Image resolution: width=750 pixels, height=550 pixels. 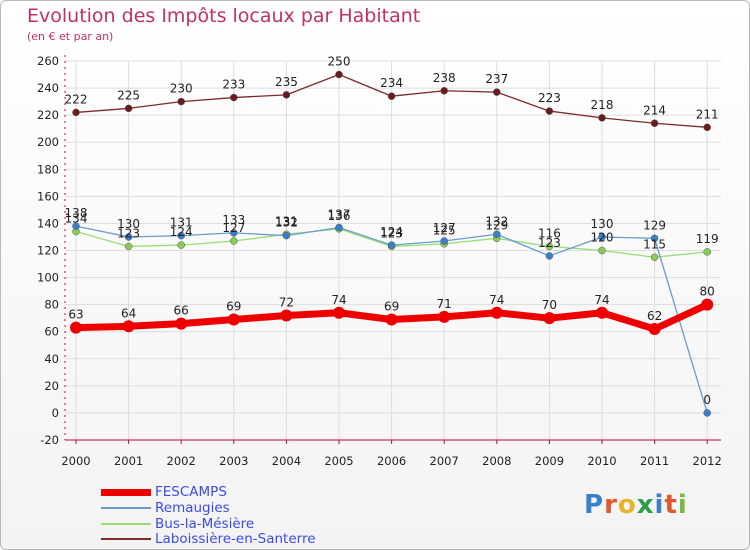 What do you see at coordinates (233, 85) in the screenshot?
I see `data-label: 233` at bounding box center [233, 85].